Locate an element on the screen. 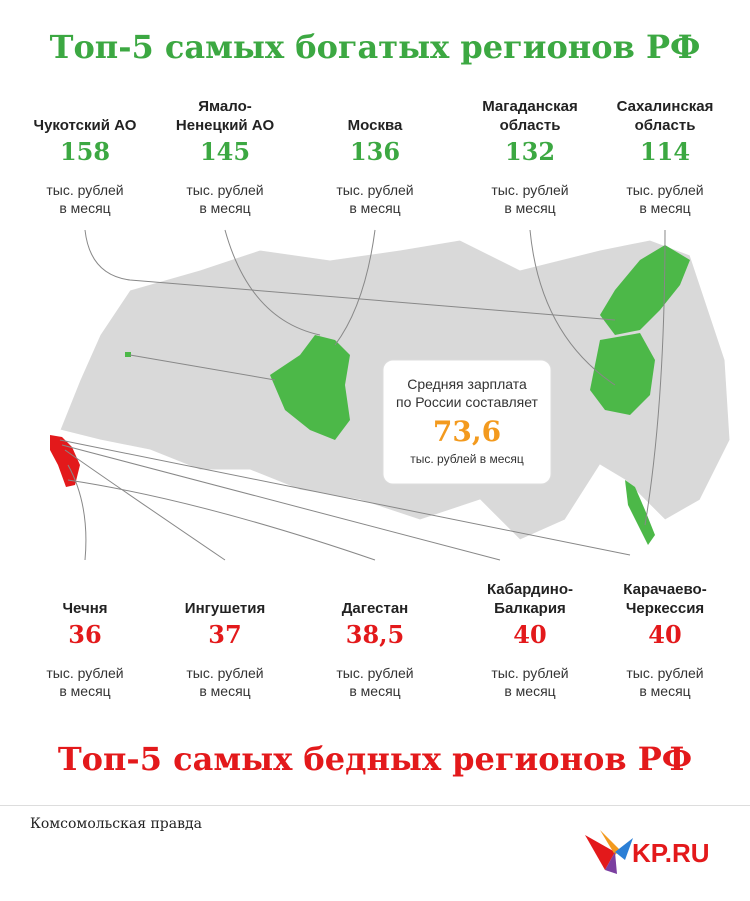 The image size is (750, 901). region-item: Ямало- Ненецкий АО 145 тыс. рублей в месяц is located at coordinates (225, 160).